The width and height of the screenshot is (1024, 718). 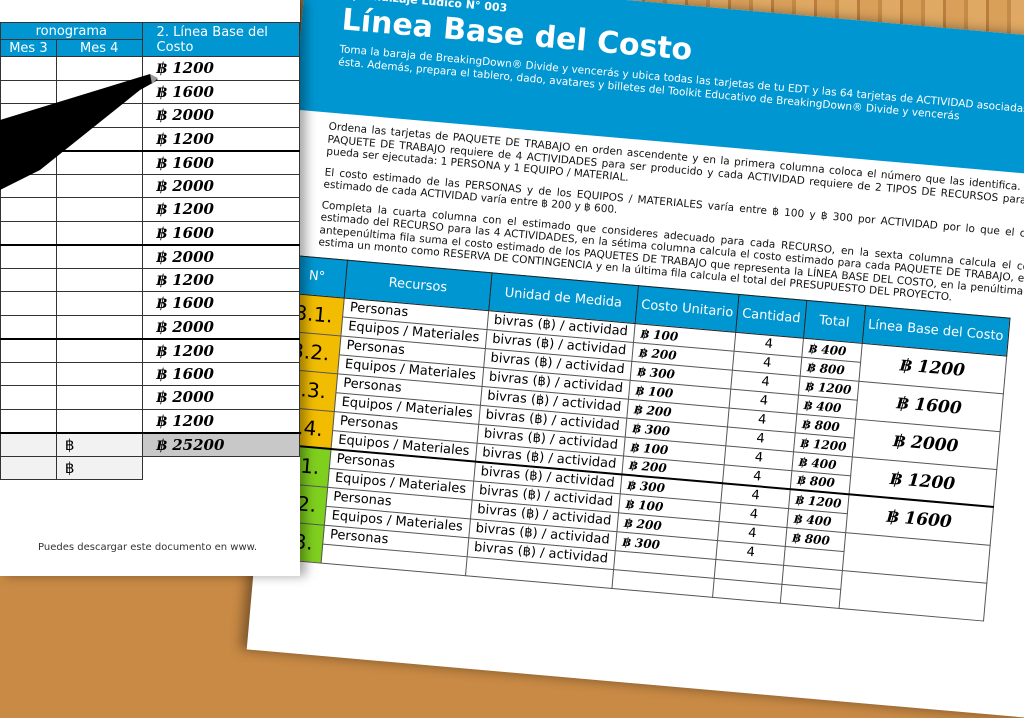 I want to click on mes4-header: Mes 4, so click(x=99, y=48).